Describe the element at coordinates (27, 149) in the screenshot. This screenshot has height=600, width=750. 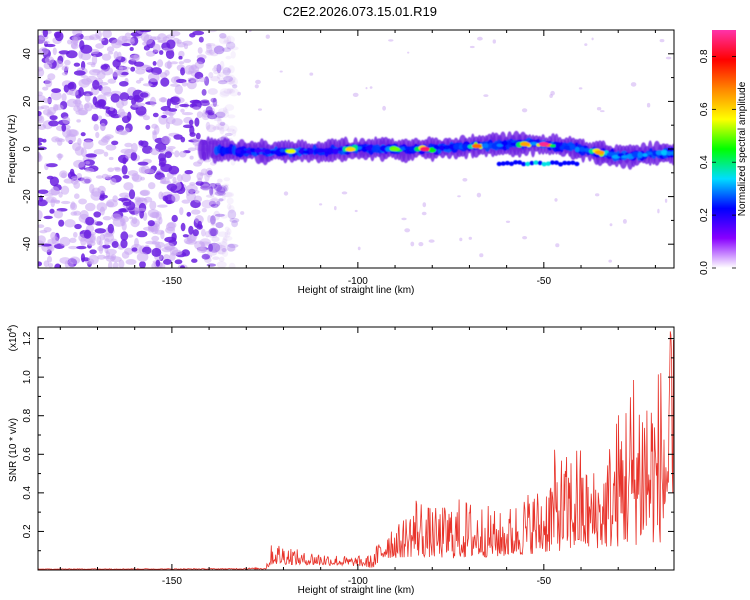
I see `y-tick-label: 0` at that location.